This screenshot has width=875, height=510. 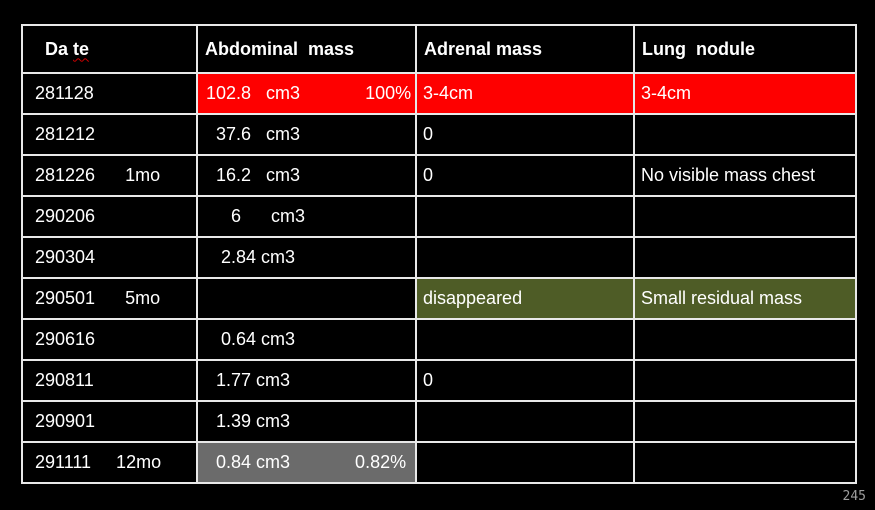 I want to click on table-row: 290811 1.77 cm3 0, so click(x=439, y=380).